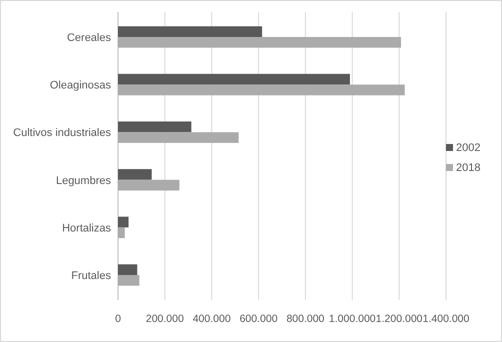 The image size is (502, 342). What do you see at coordinates (89, 38) in the screenshot?
I see `y-tick-label: Cereales` at bounding box center [89, 38].